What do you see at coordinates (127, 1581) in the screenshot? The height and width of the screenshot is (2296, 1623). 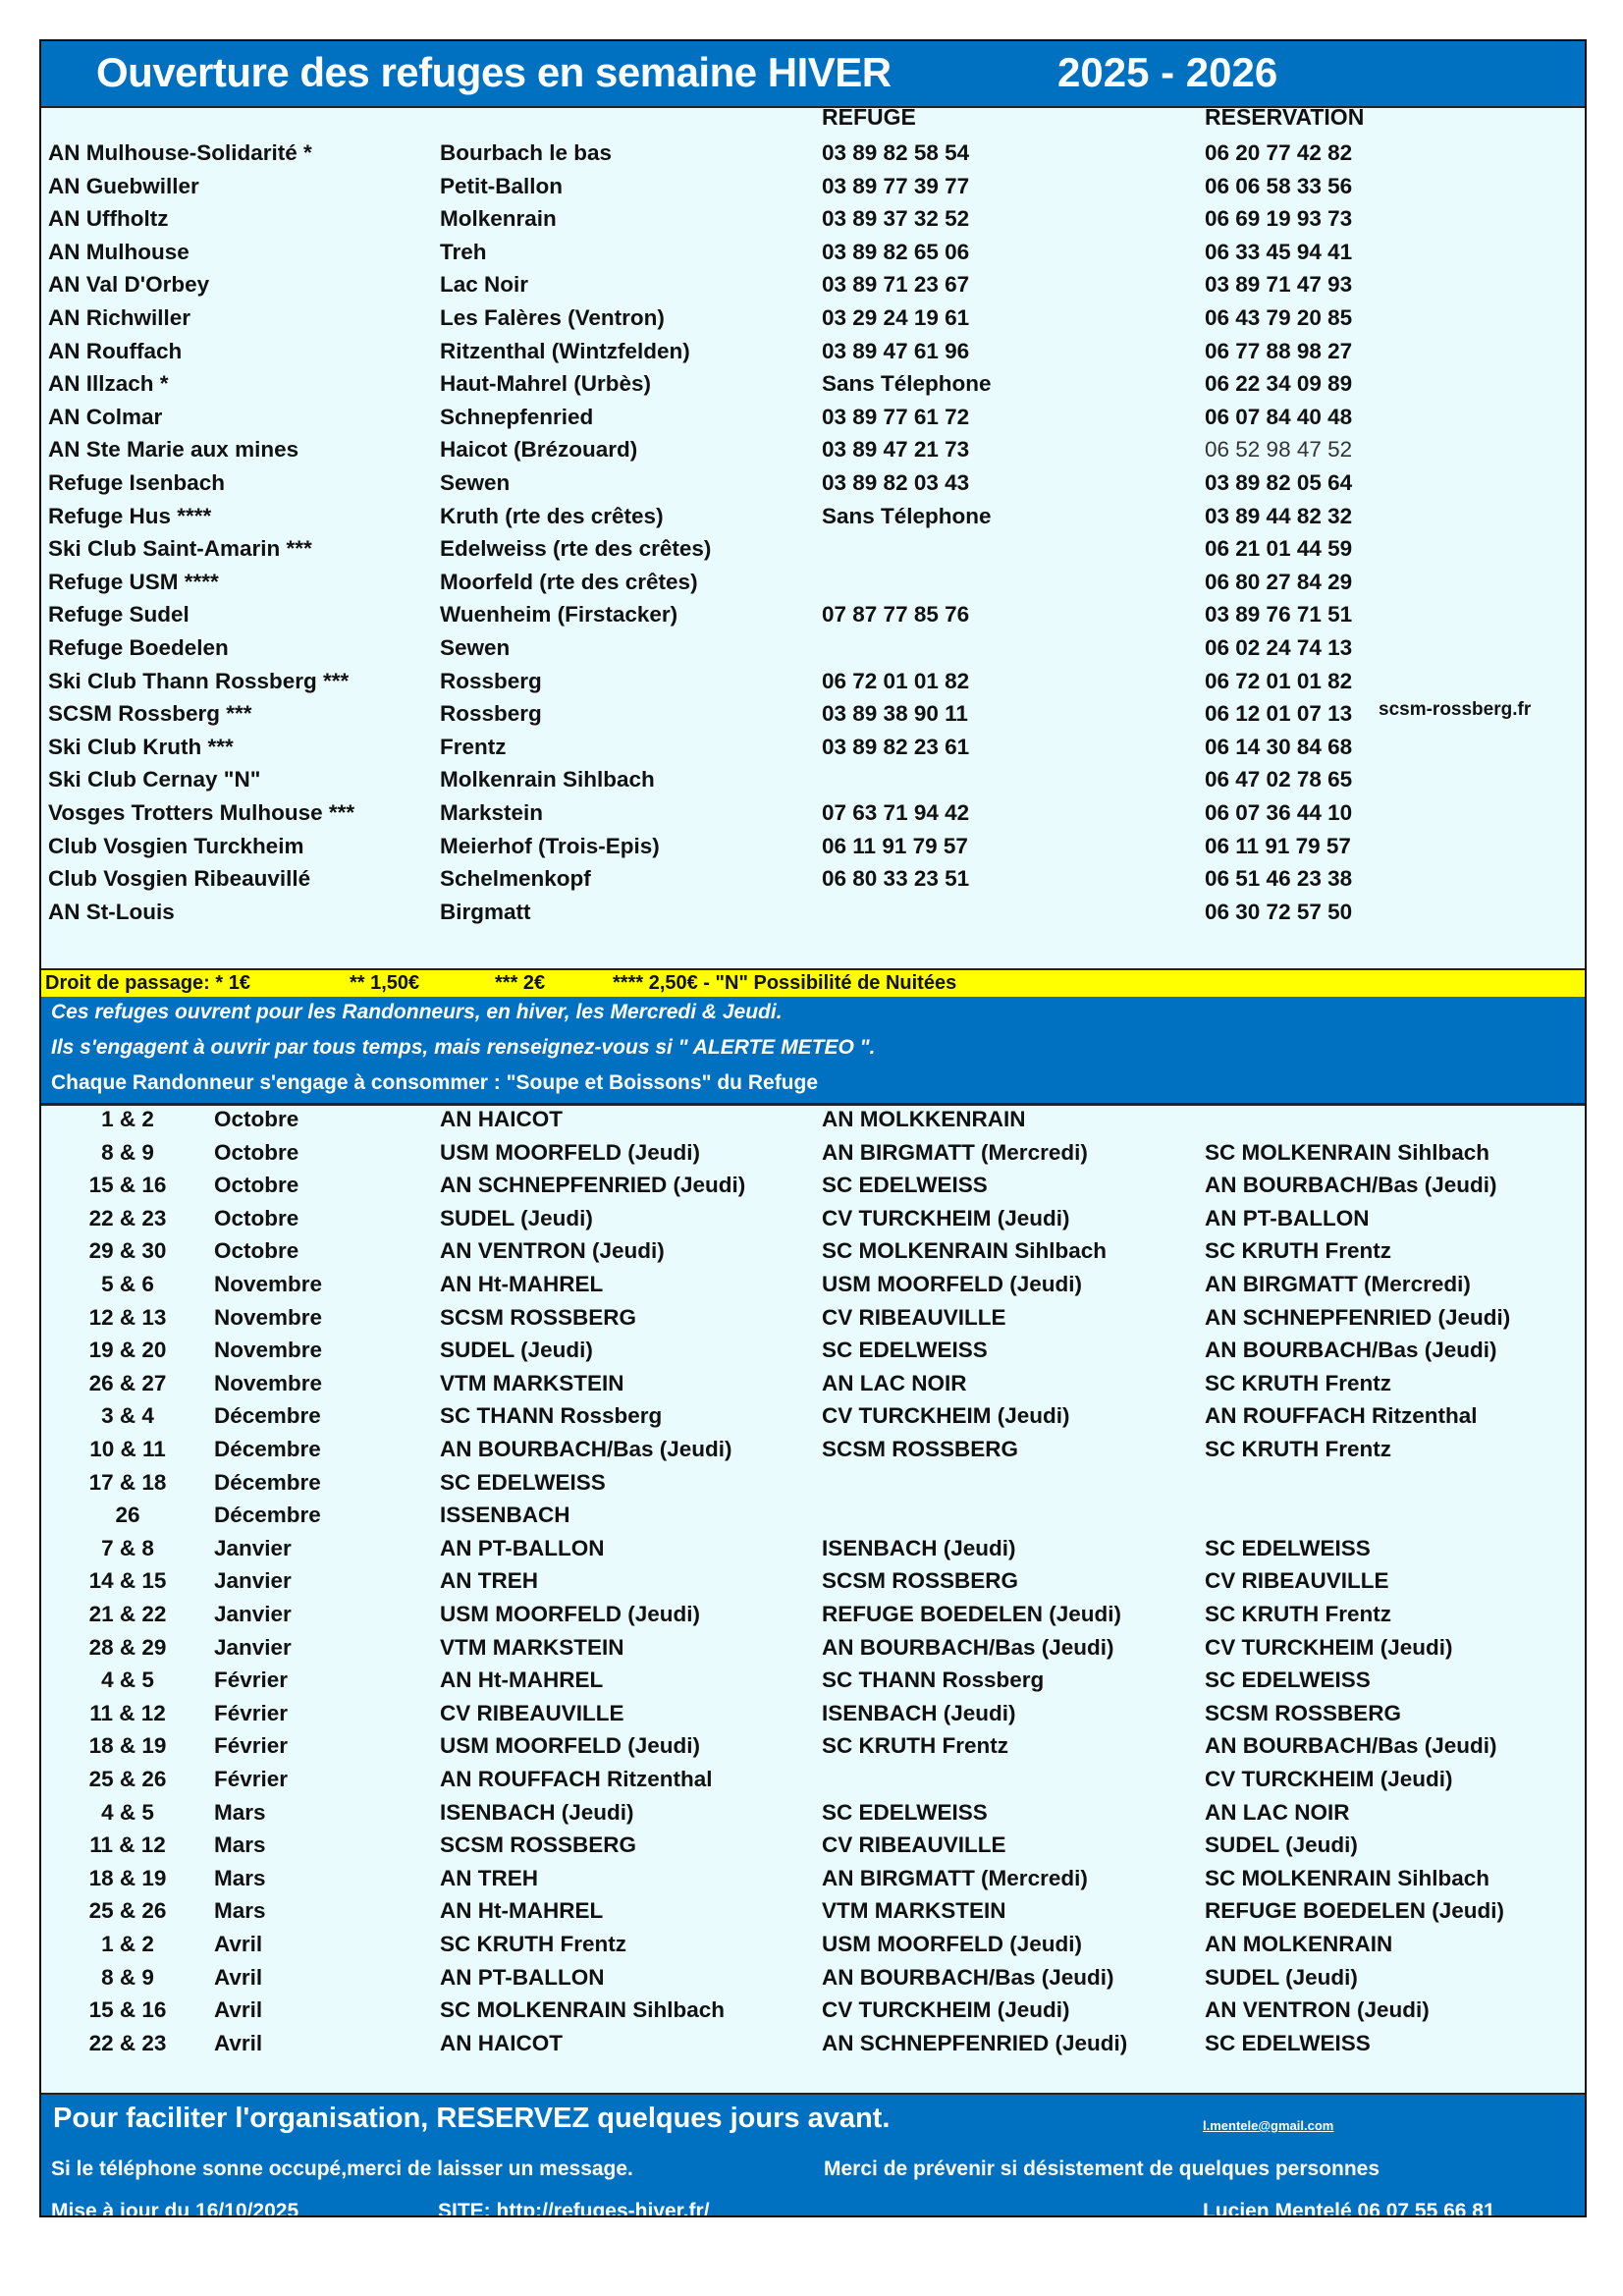 I see `schedule-dates: 14 & 15` at bounding box center [127, 1581].